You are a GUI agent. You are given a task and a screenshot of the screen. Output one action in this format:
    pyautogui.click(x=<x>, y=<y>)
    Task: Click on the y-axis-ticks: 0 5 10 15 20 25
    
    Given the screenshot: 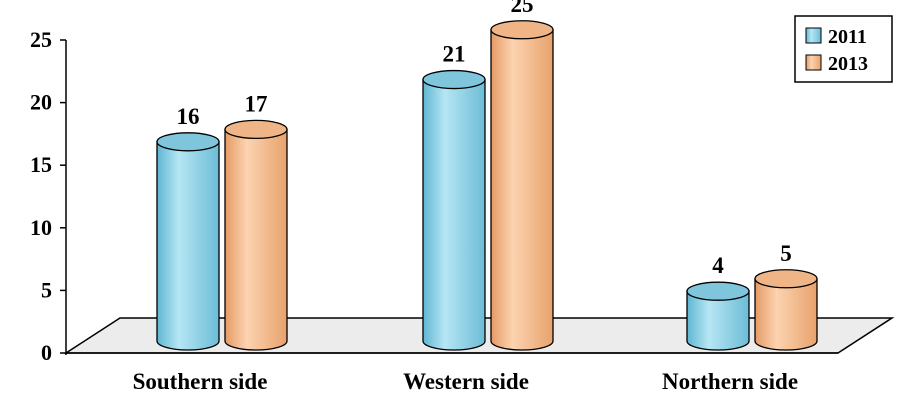 What is the action you would take?
    pyautogui.click(x=48, y=196)
    